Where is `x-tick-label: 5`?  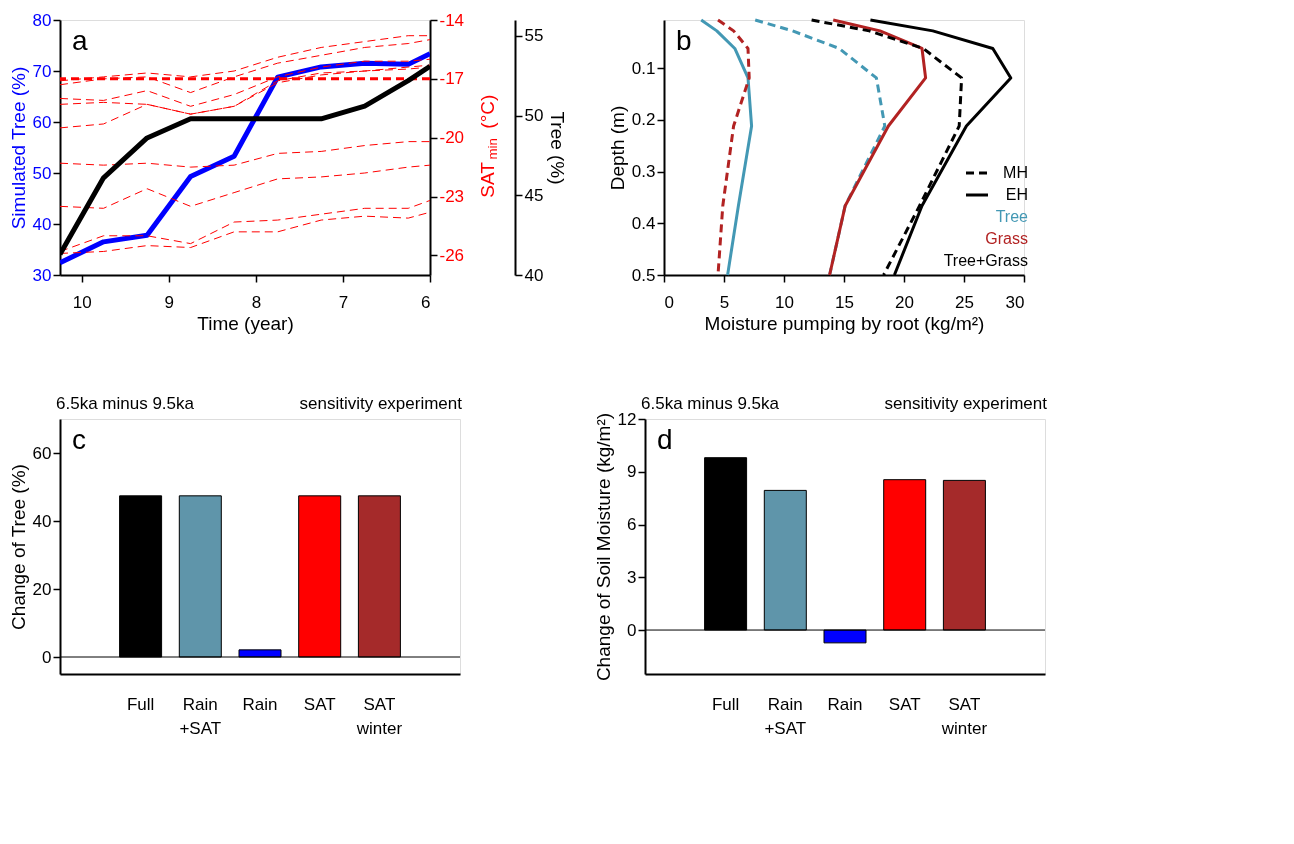
x-tick-label: 5 is located at coordinates (724, 302).